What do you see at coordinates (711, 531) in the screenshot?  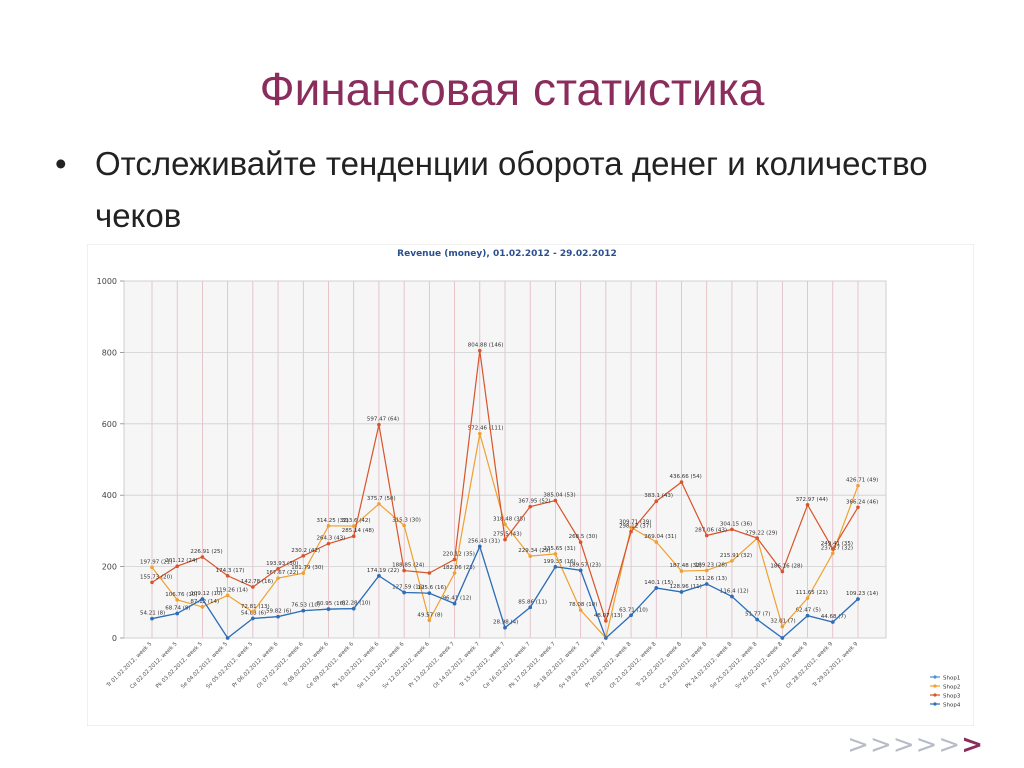 I see `data-label-shop3: 287.06 (43)` at bounding box center [711, 531].